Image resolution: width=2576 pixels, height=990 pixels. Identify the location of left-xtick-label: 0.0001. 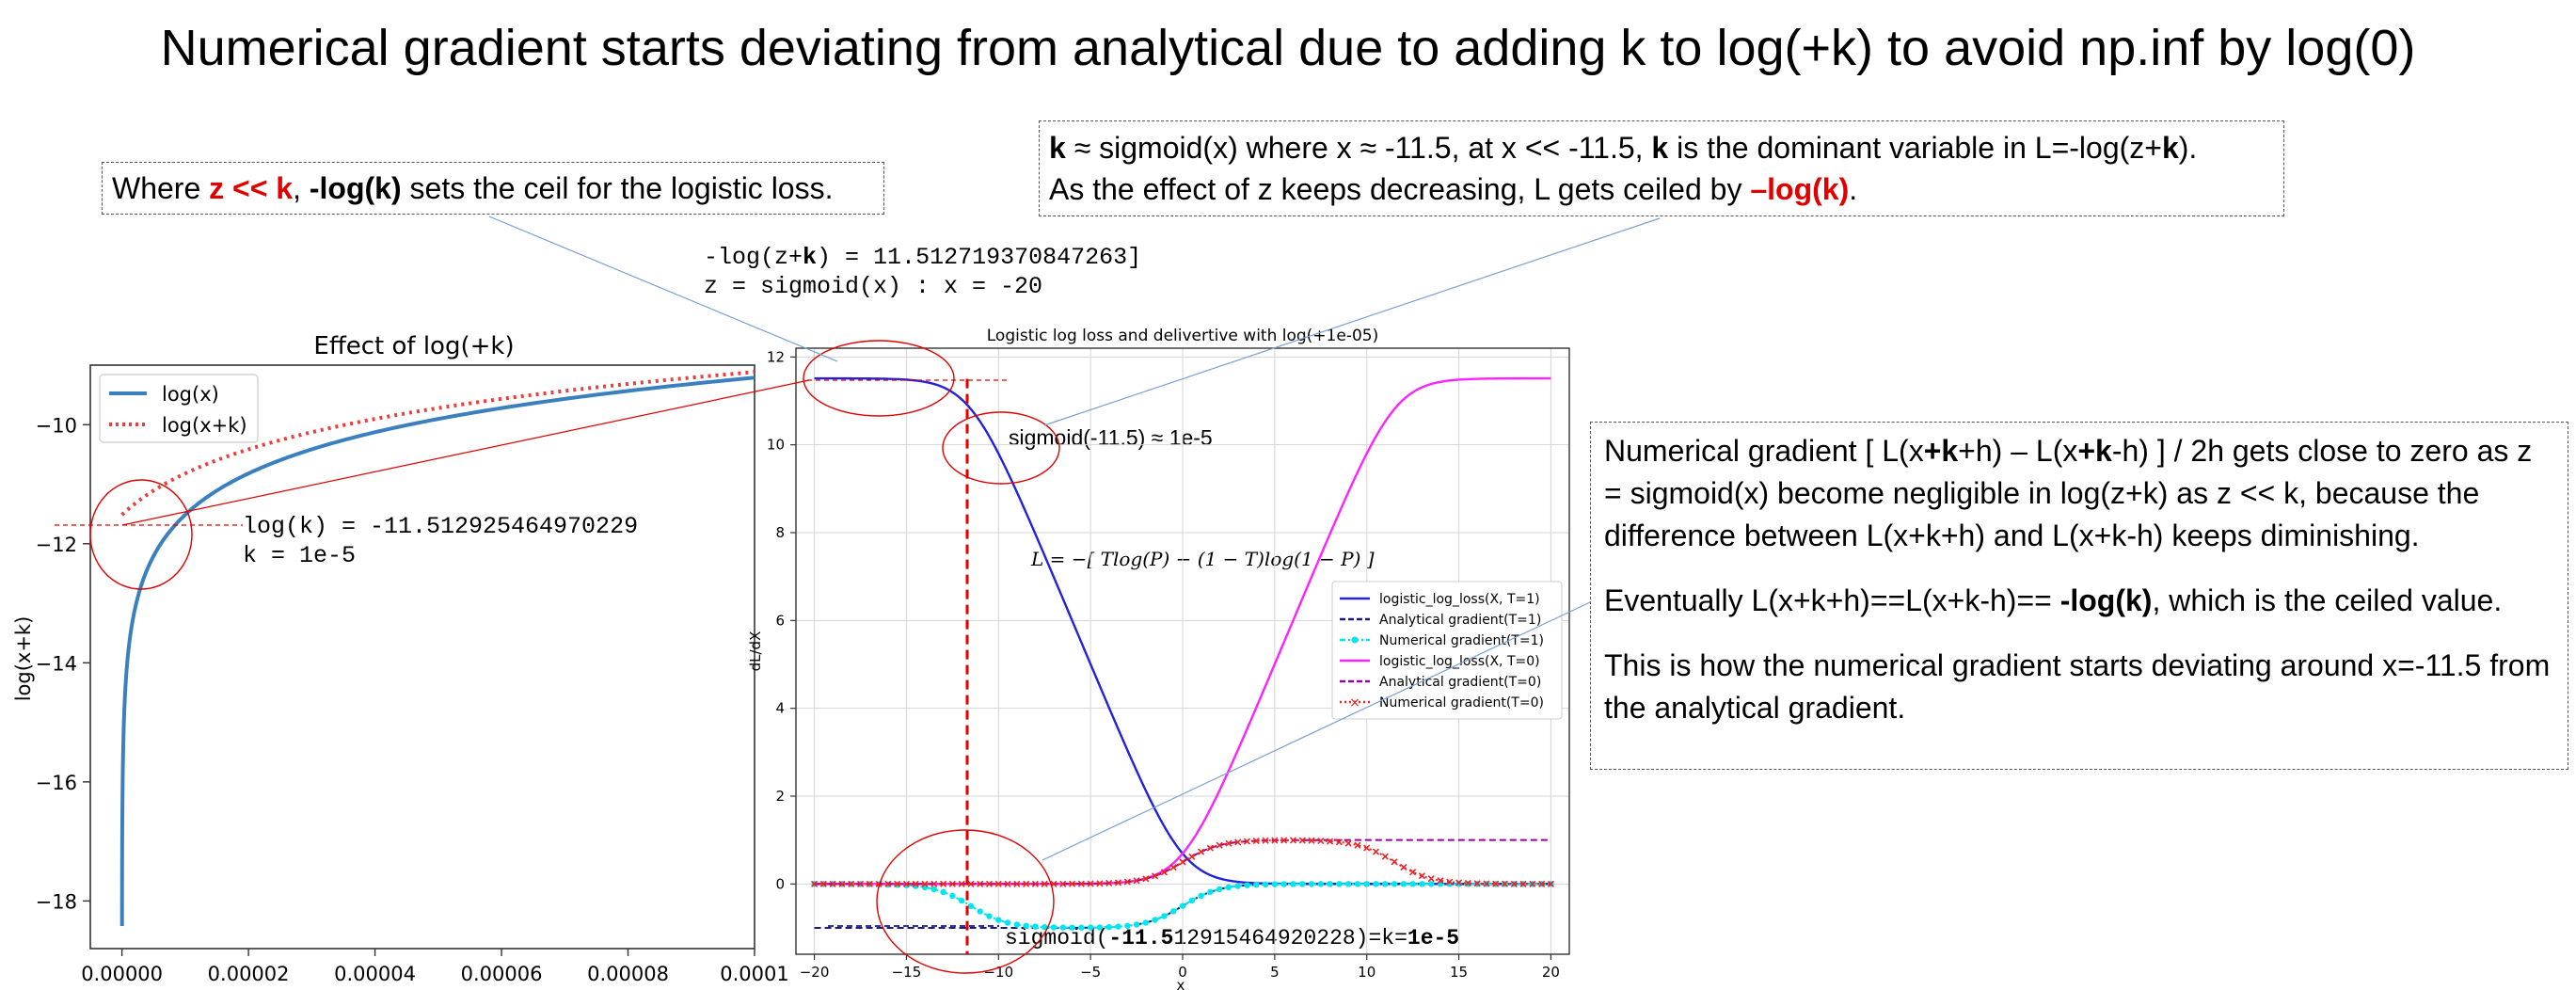
(754, 974).